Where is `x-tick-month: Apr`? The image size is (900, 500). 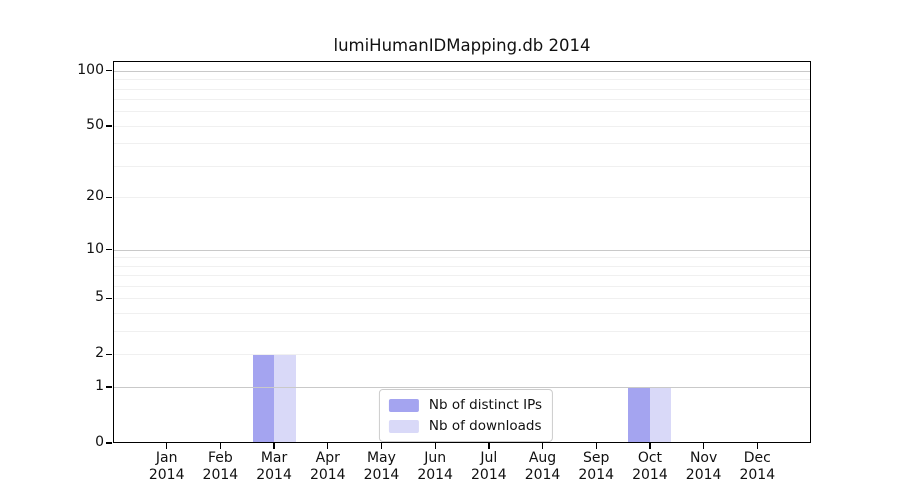
x-tick-month: Apr is located at coordinates (327, 458).